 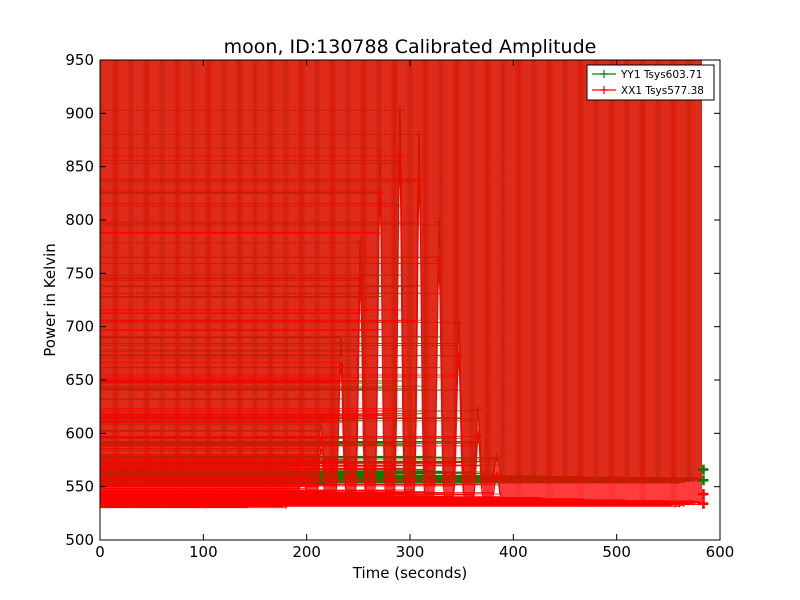 What do you see at coordinates (306, 552) in the screenshot?
I see `x-tick-label: 200` at bounding box center [306, 552].